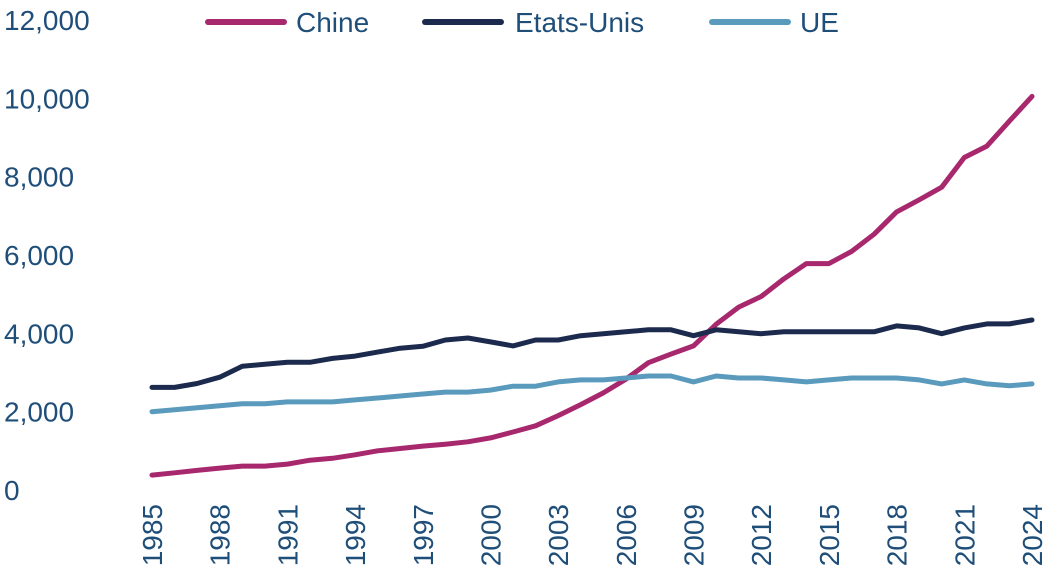 This screenshot has height=586, width=1058. I want to click on legend: Chine Etats-Unis UE, so click(522, 22).